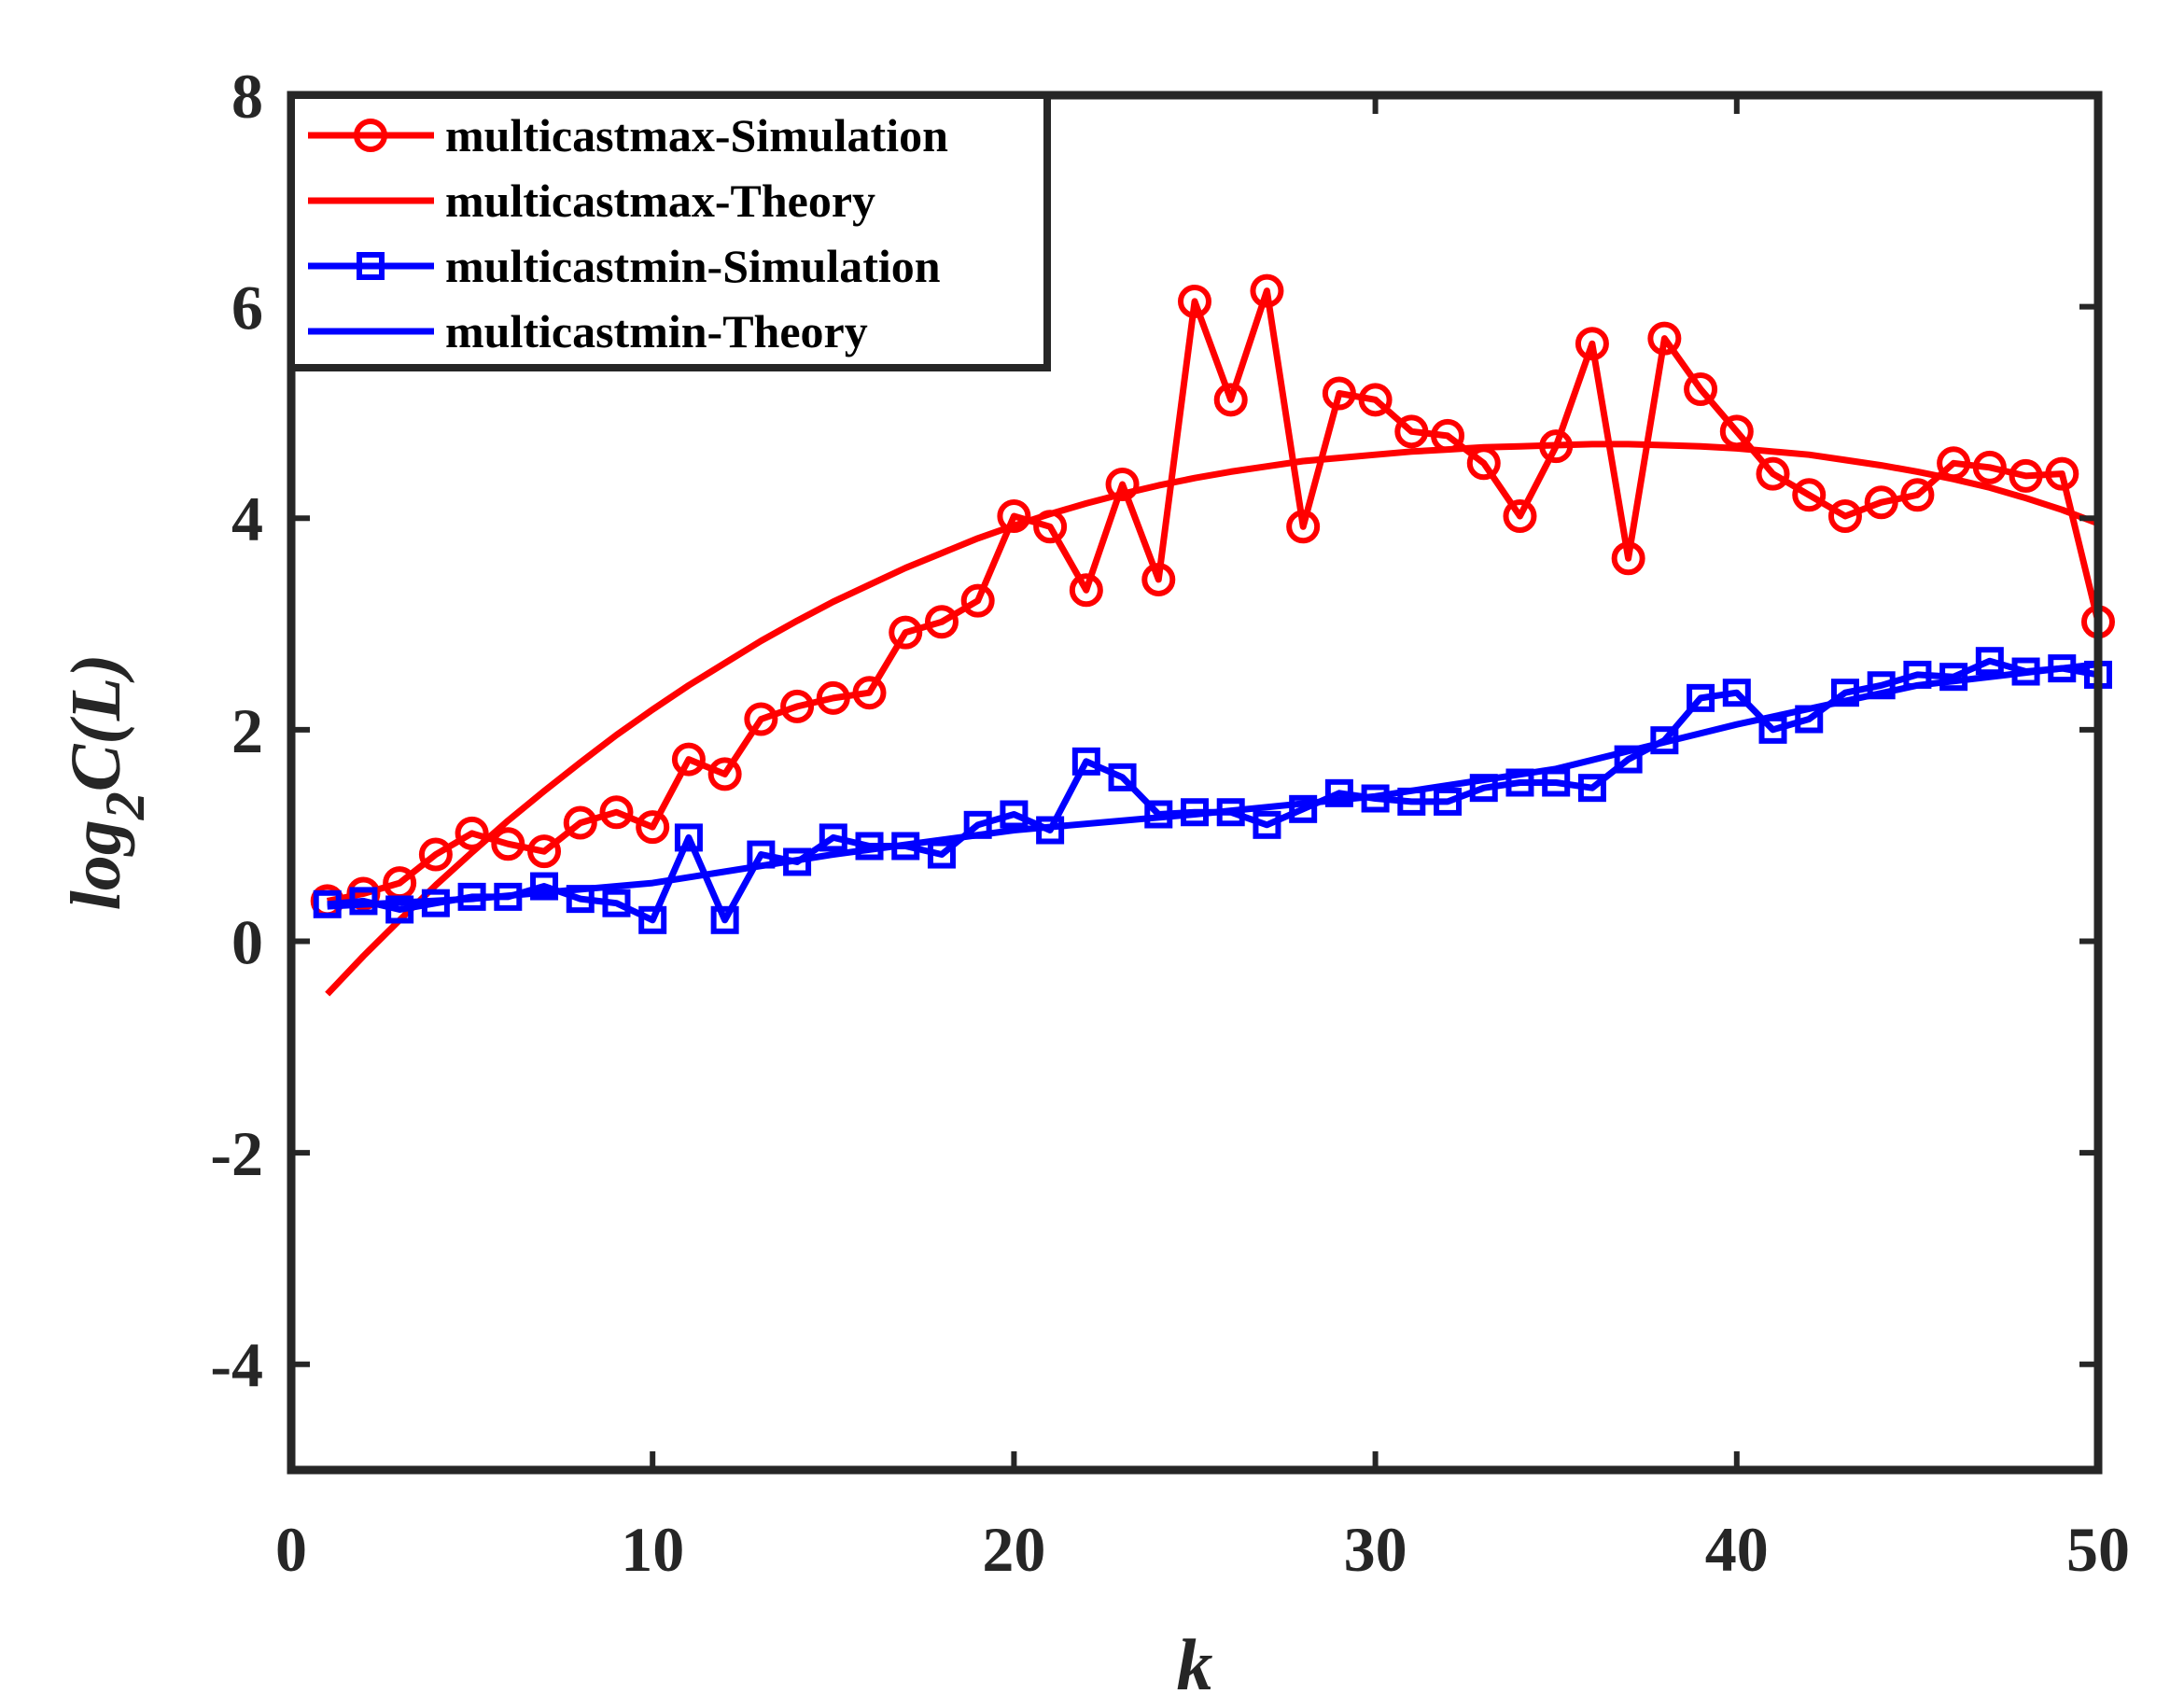 This screenshot has width=2170, height=1708. What do you see at coordinates (247, 518) in the screenshot?
I see `y-tick-label-4: 4` at bounding box center [247, 518].